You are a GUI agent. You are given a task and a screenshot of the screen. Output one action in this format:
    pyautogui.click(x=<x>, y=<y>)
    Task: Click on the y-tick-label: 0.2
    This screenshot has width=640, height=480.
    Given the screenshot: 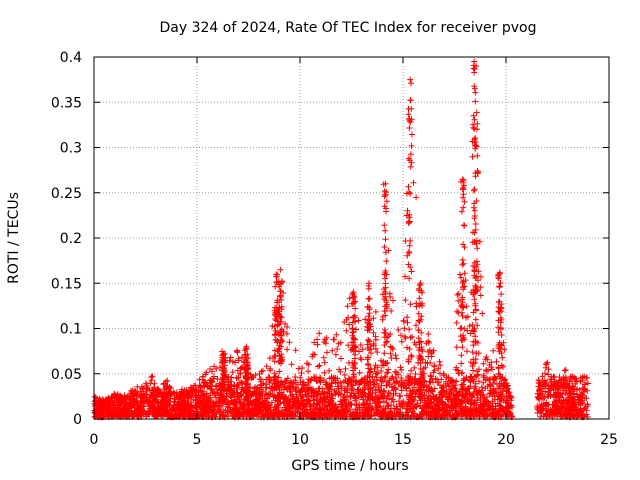 What is the action you would take?
    pyautogui.click(x=71, y=239)
    